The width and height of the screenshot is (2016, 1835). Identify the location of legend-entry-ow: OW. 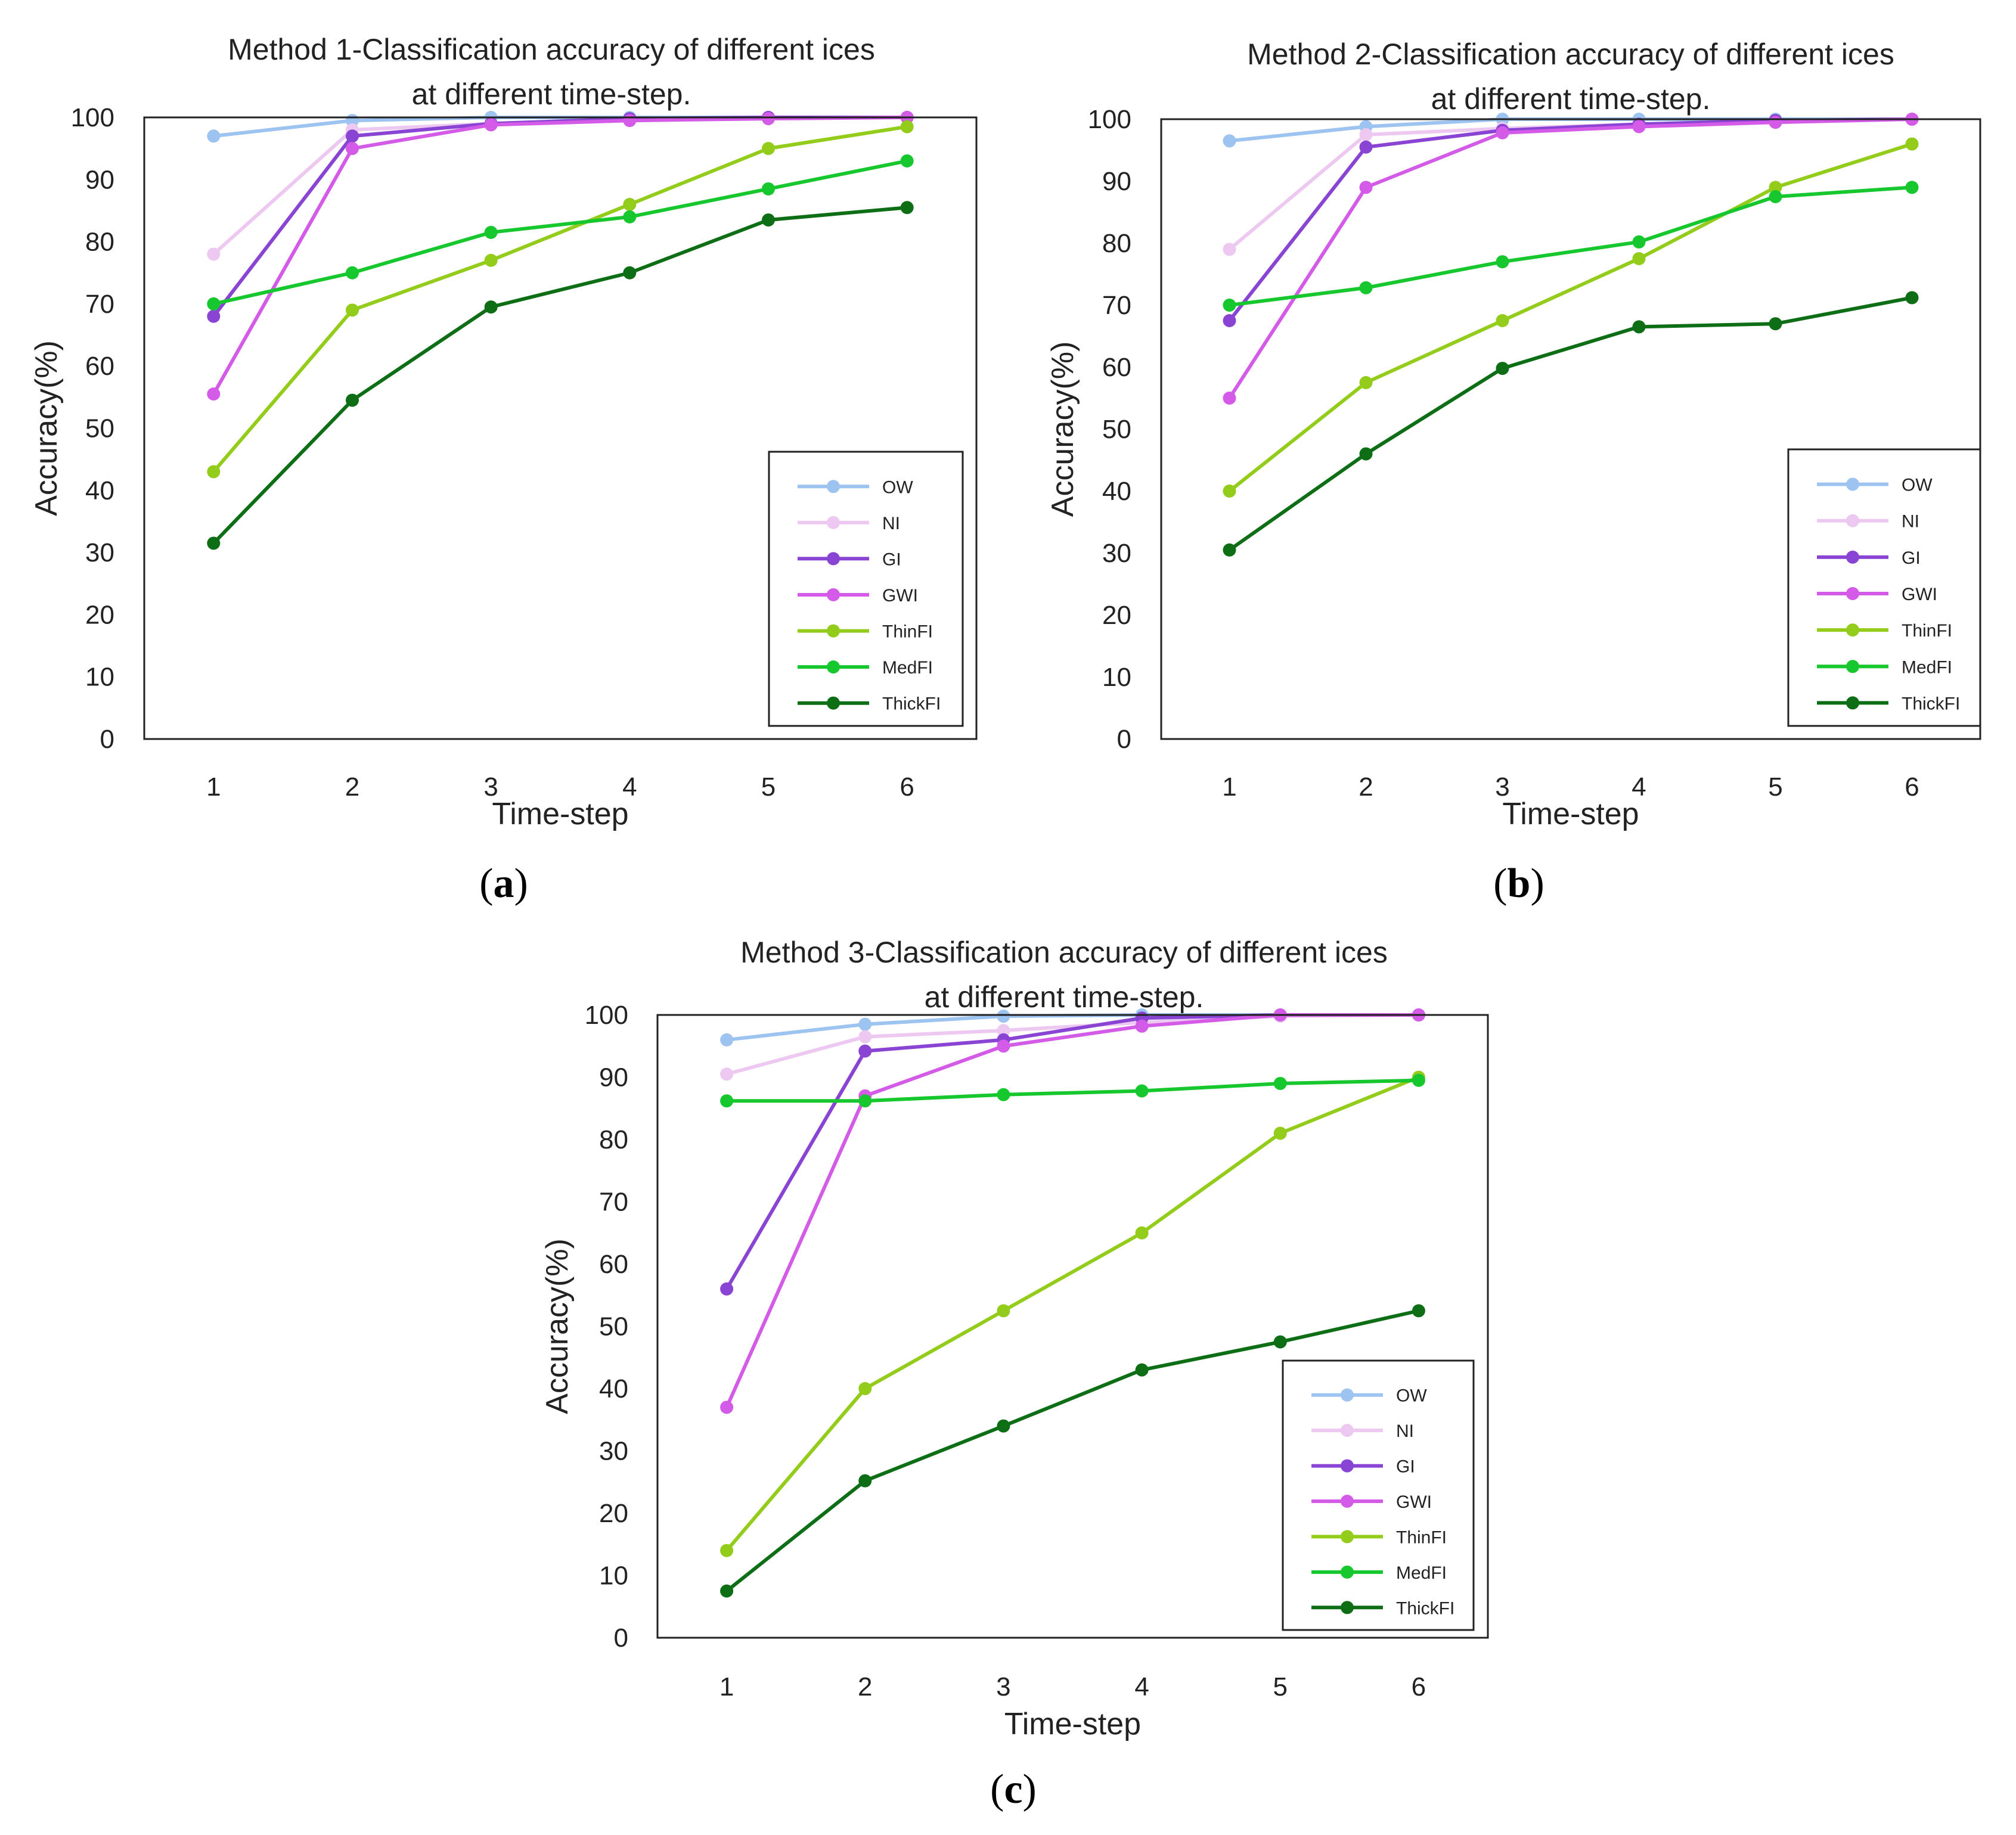
(897, 487).